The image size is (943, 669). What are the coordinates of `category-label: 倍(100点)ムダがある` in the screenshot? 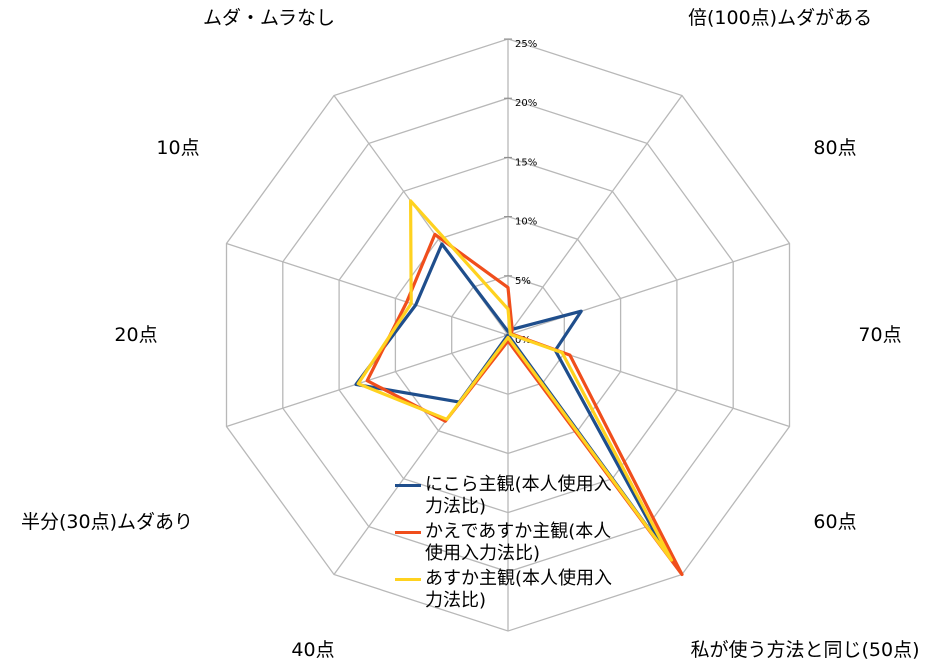 It's located at (780, 18).